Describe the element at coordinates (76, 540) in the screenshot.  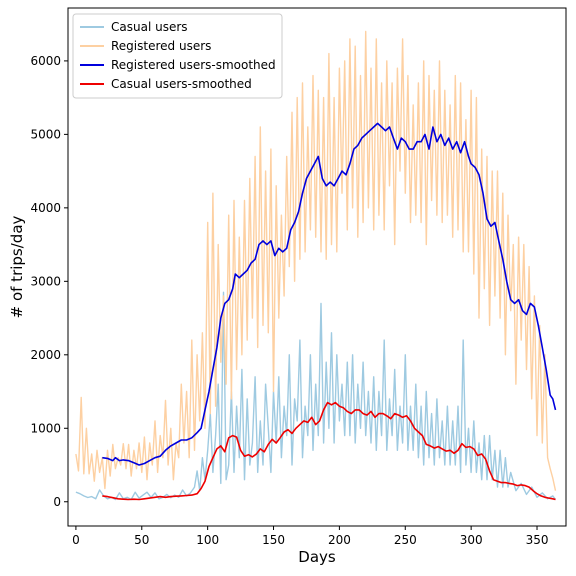
I see `x-tick-label: 0` at that location.